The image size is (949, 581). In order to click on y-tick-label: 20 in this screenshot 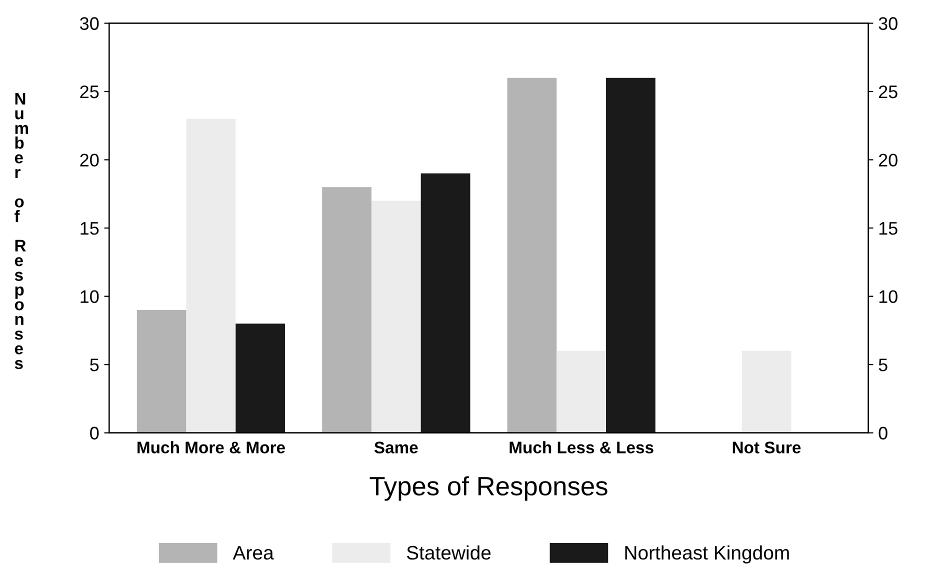, I will do `click(89, 160)`.